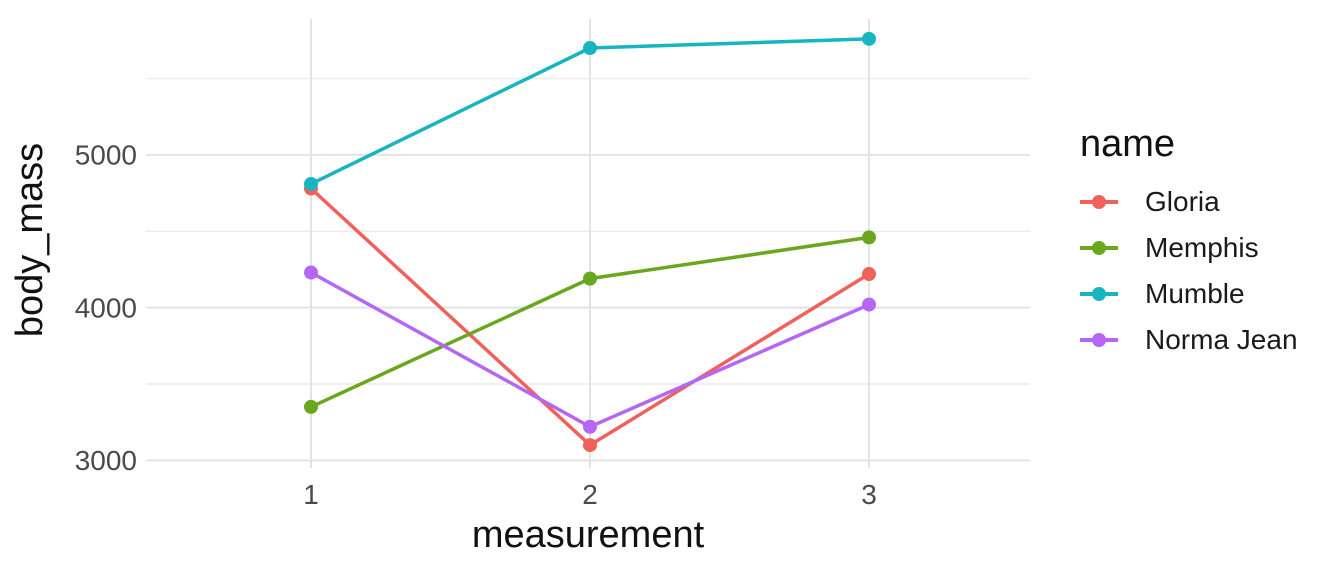 The image size is (1344, 576). Describe the element at coordinates (590, 494) in the screenshot. I see `x-tick-label-2: 2` at that location.